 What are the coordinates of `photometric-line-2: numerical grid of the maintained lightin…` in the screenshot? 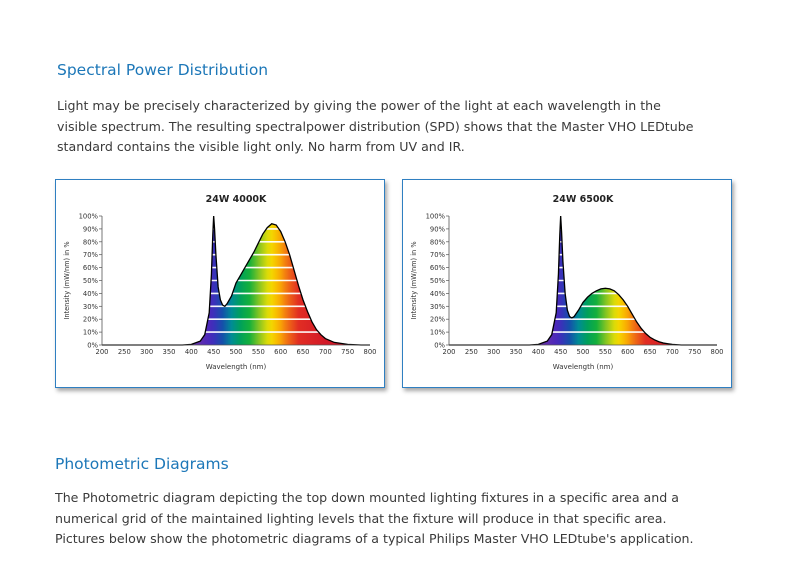 It's located at (361, 518).